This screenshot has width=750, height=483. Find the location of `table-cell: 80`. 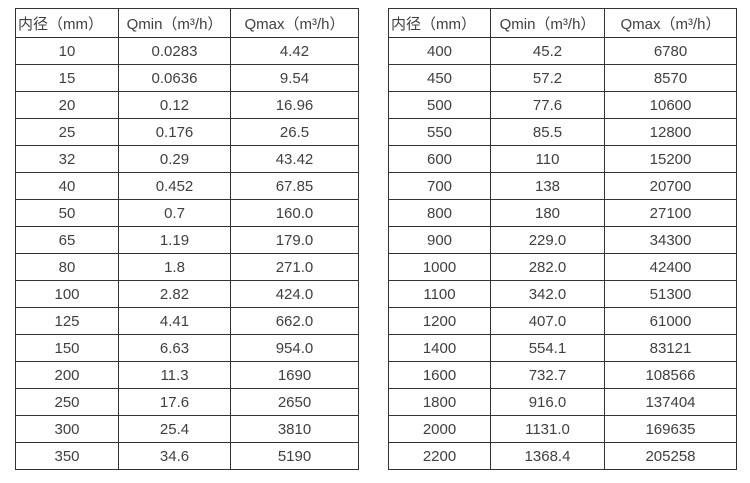

table-cell: 80 is located at coordinates (67, 267).